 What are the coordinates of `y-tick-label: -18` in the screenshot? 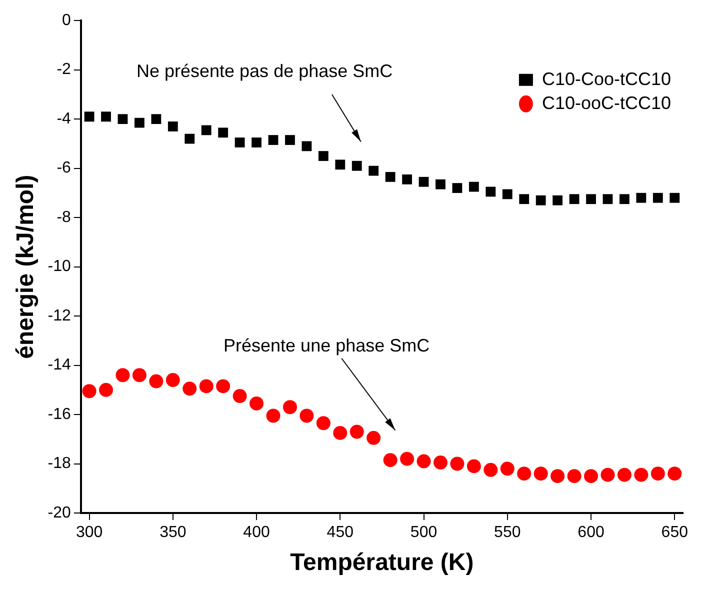 It's located at (60, 463).